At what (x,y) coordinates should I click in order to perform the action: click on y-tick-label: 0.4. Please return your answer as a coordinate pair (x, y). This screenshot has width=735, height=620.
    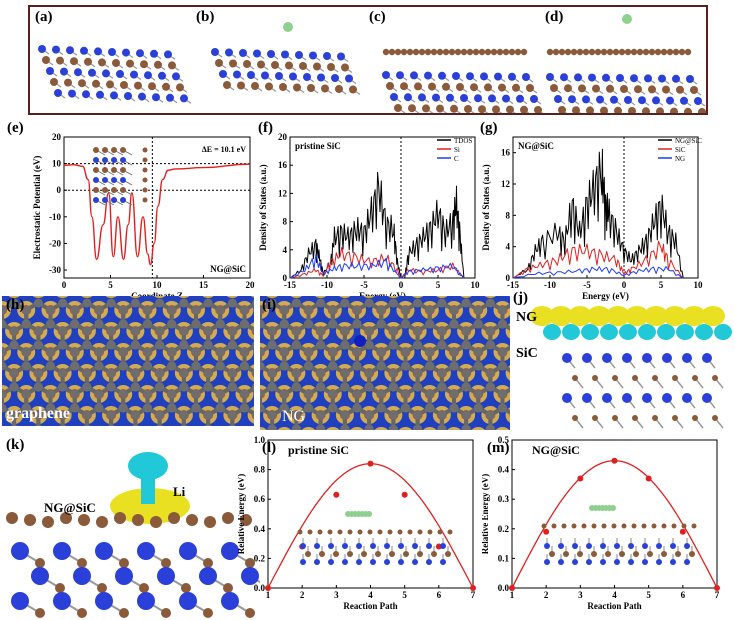
    Looking at the image, I should click on (504, 470).